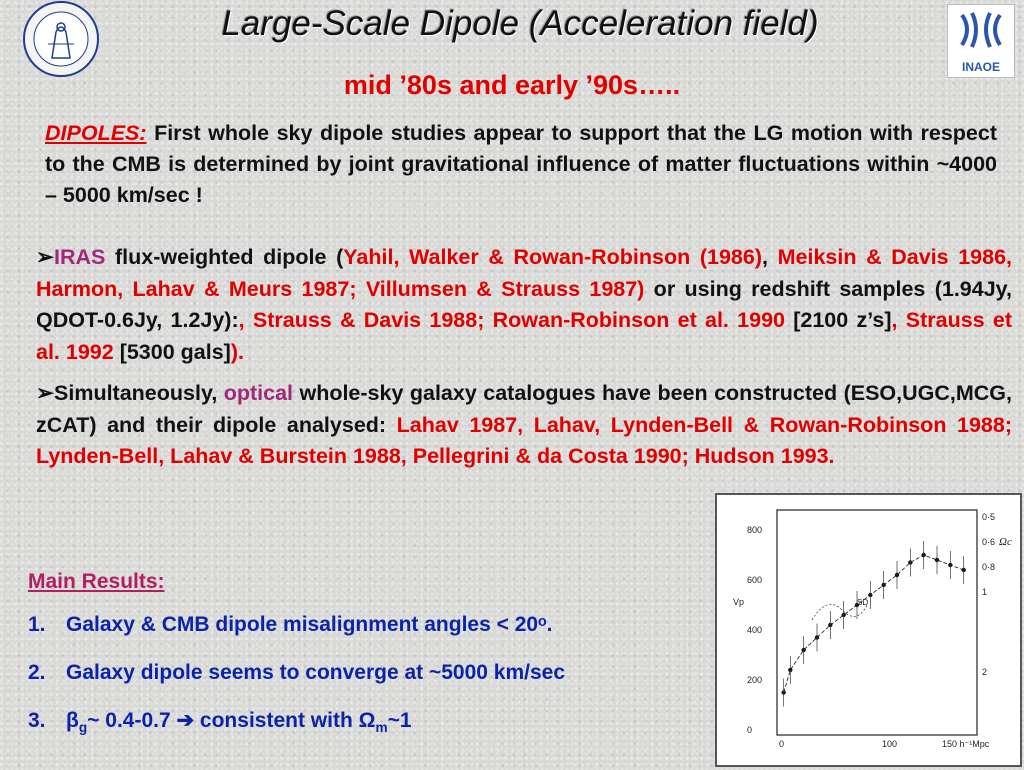  I want to click on result3-tail: consistent with Ω, so click(285, 720).